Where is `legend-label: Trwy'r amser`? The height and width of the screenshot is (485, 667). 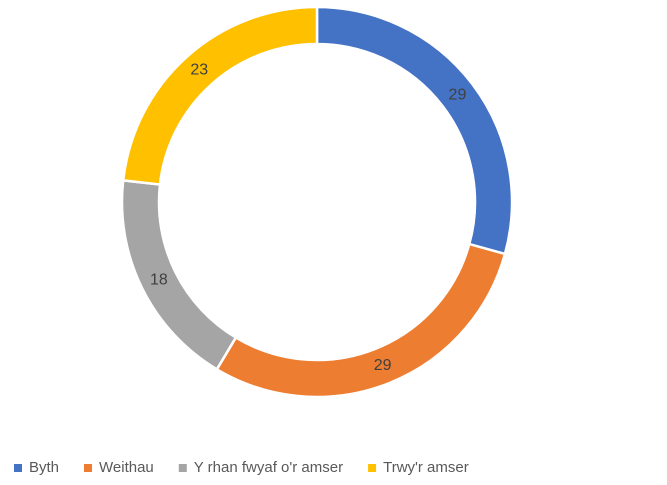 legend-label: Trwy'r amser is located at coordinates (426, 467).